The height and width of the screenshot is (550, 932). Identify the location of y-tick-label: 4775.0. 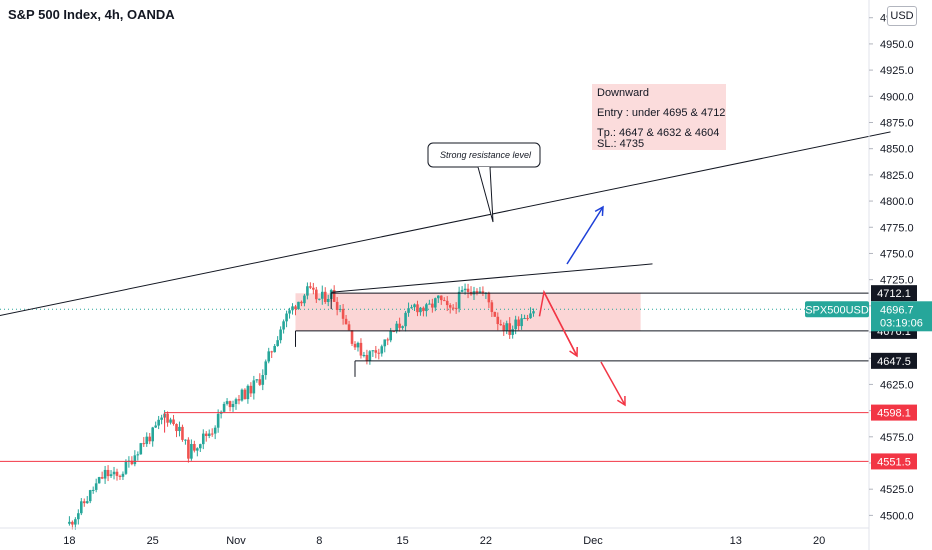
(897, 228).